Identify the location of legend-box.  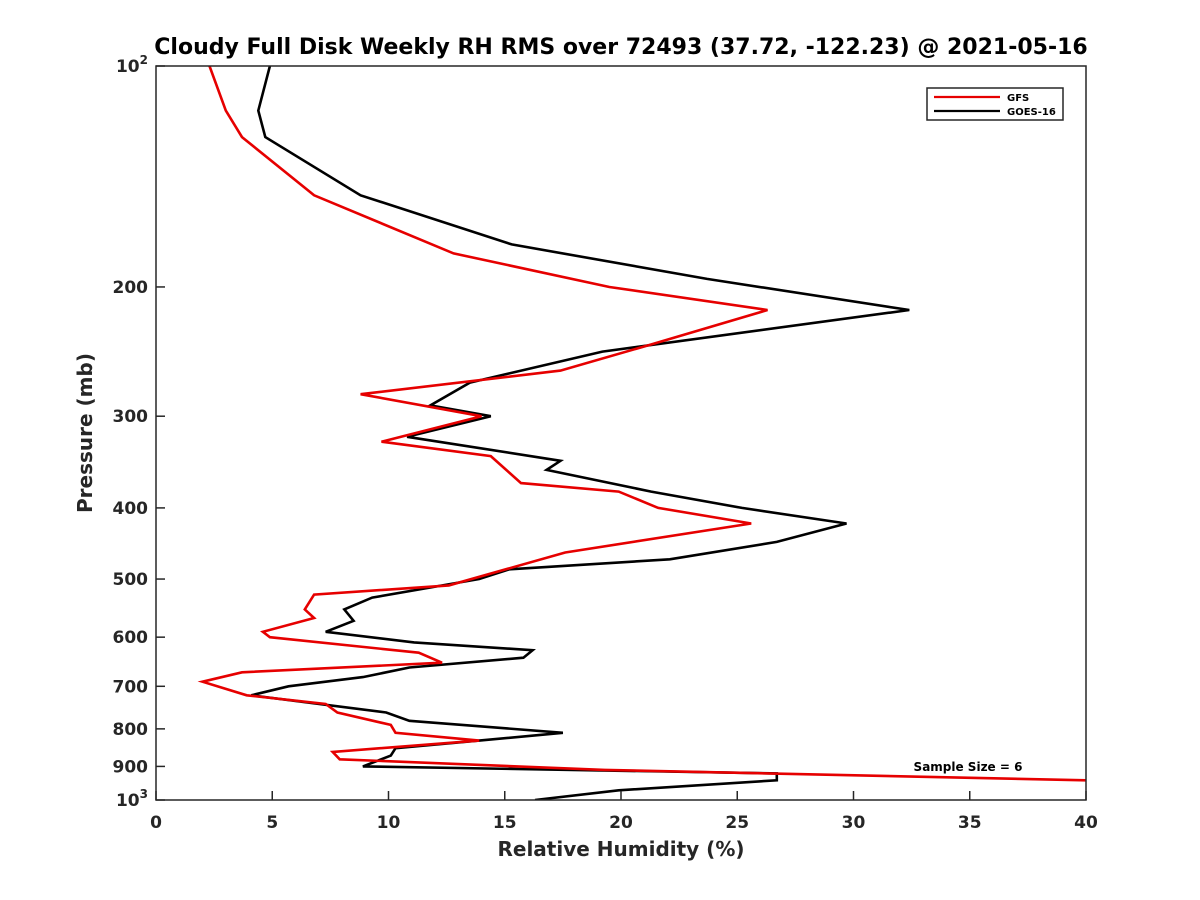
(995, 104).